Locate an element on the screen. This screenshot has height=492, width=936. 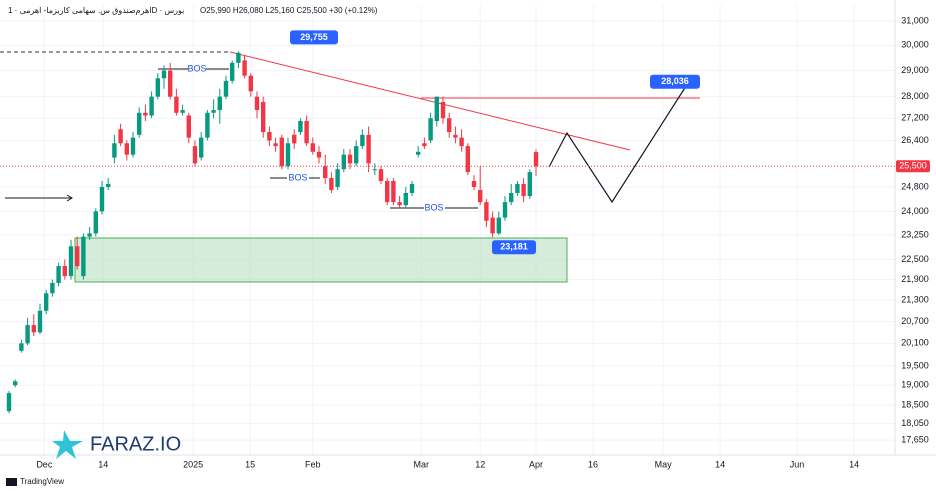
logo: FARAZ.IO is located at coordinates (116, 444).